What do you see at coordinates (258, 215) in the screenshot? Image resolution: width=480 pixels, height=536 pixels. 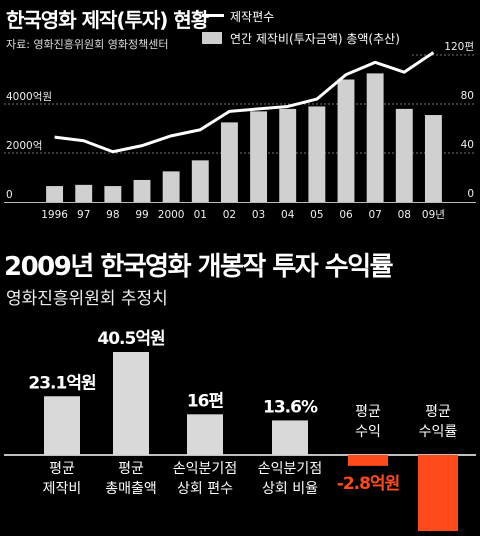 I see `x-tick-label: 03` at bounding box center [258, 215].